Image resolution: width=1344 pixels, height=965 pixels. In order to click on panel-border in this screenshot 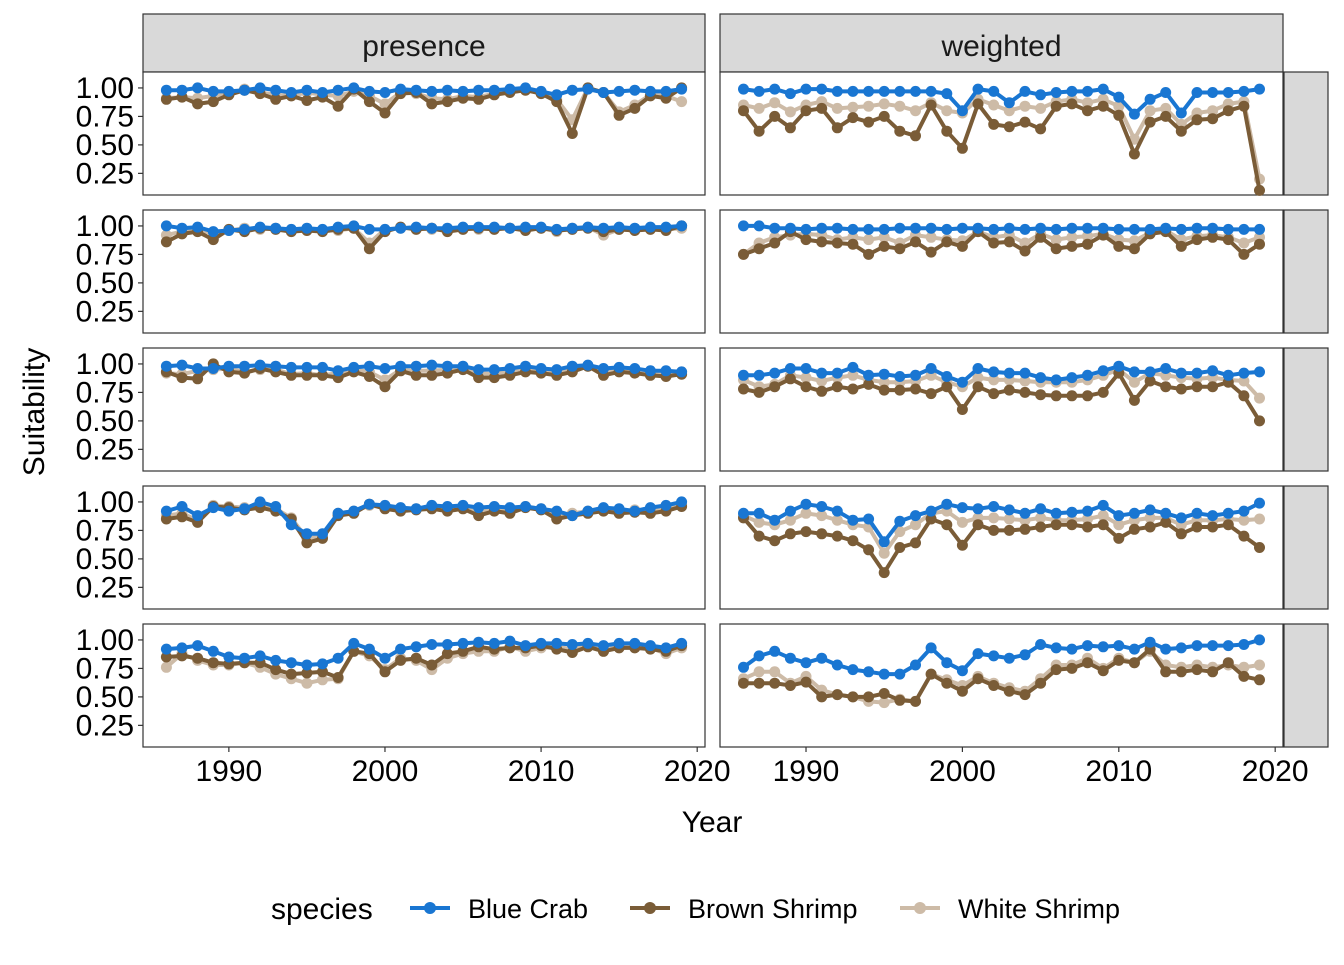, I will do `click(1001, 409)`.